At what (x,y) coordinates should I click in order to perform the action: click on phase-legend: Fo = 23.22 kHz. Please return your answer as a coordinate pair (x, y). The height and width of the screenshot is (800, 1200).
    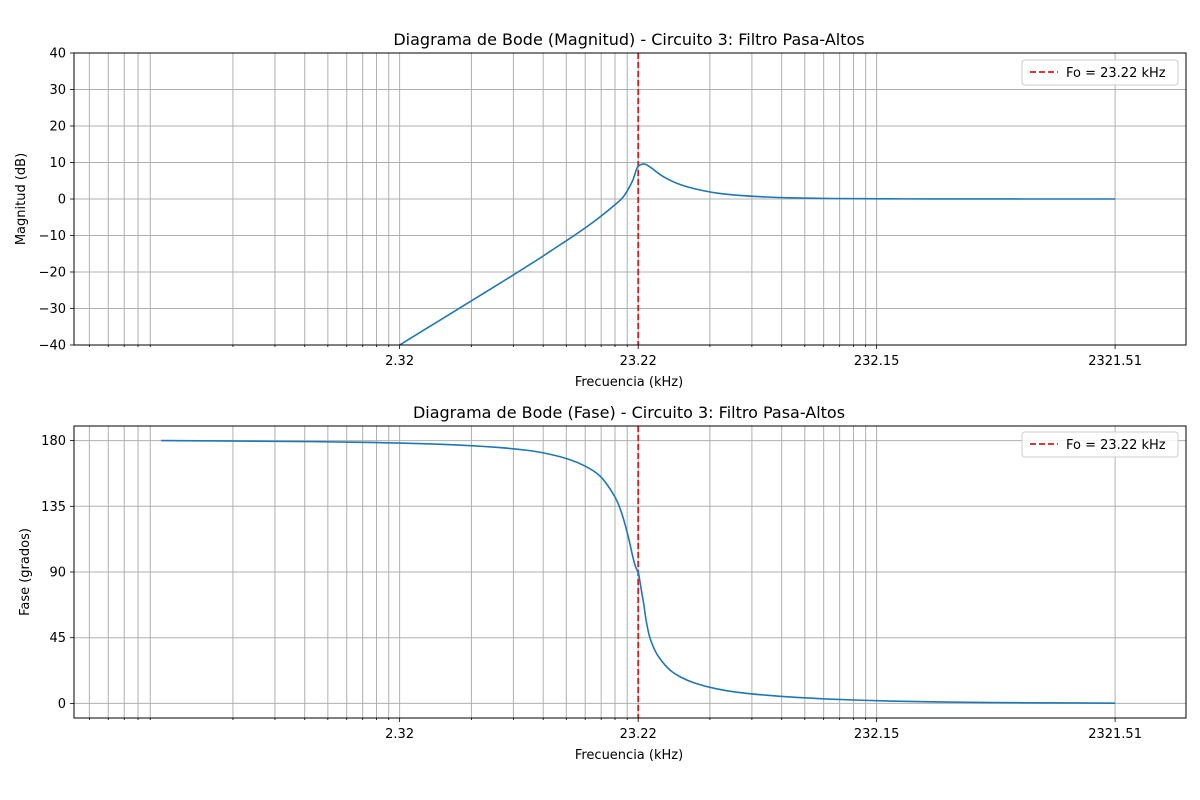
    Looking at the image, I should click on (1100, 444).